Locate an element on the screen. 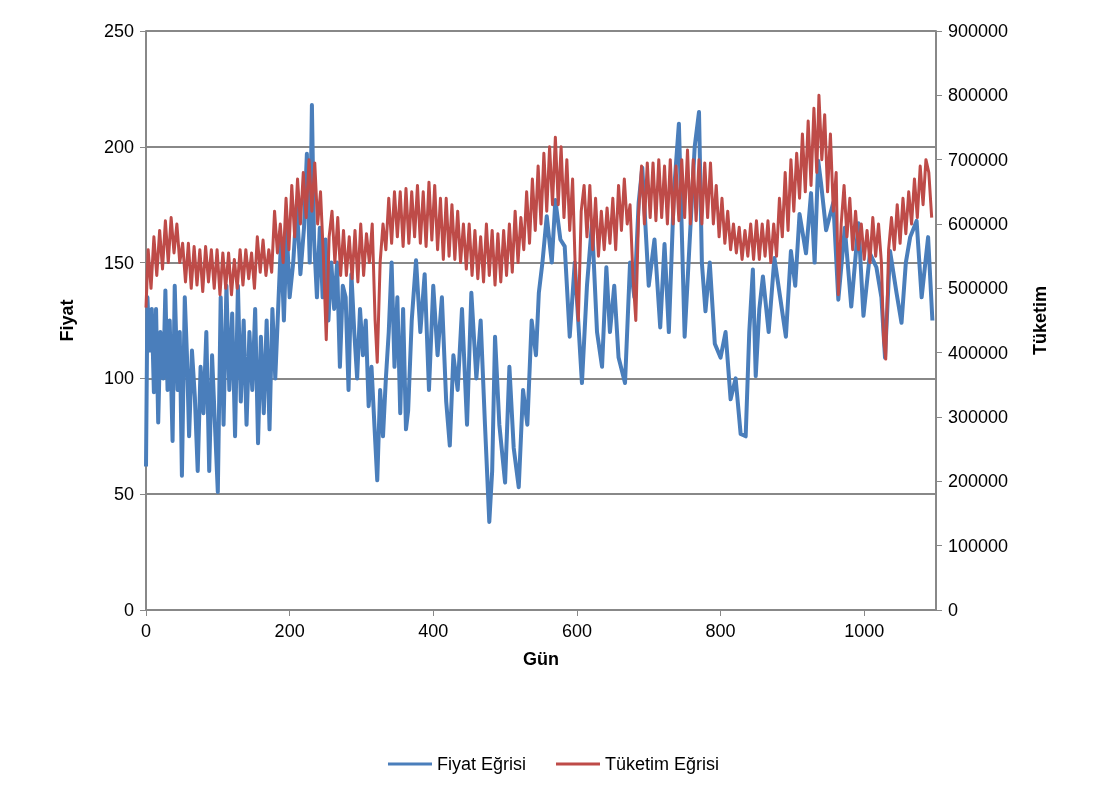 The width and height of the screenshot is (1107, 798). legend-label: Fiyat Eğrisi is located at coordinates (481, 764).